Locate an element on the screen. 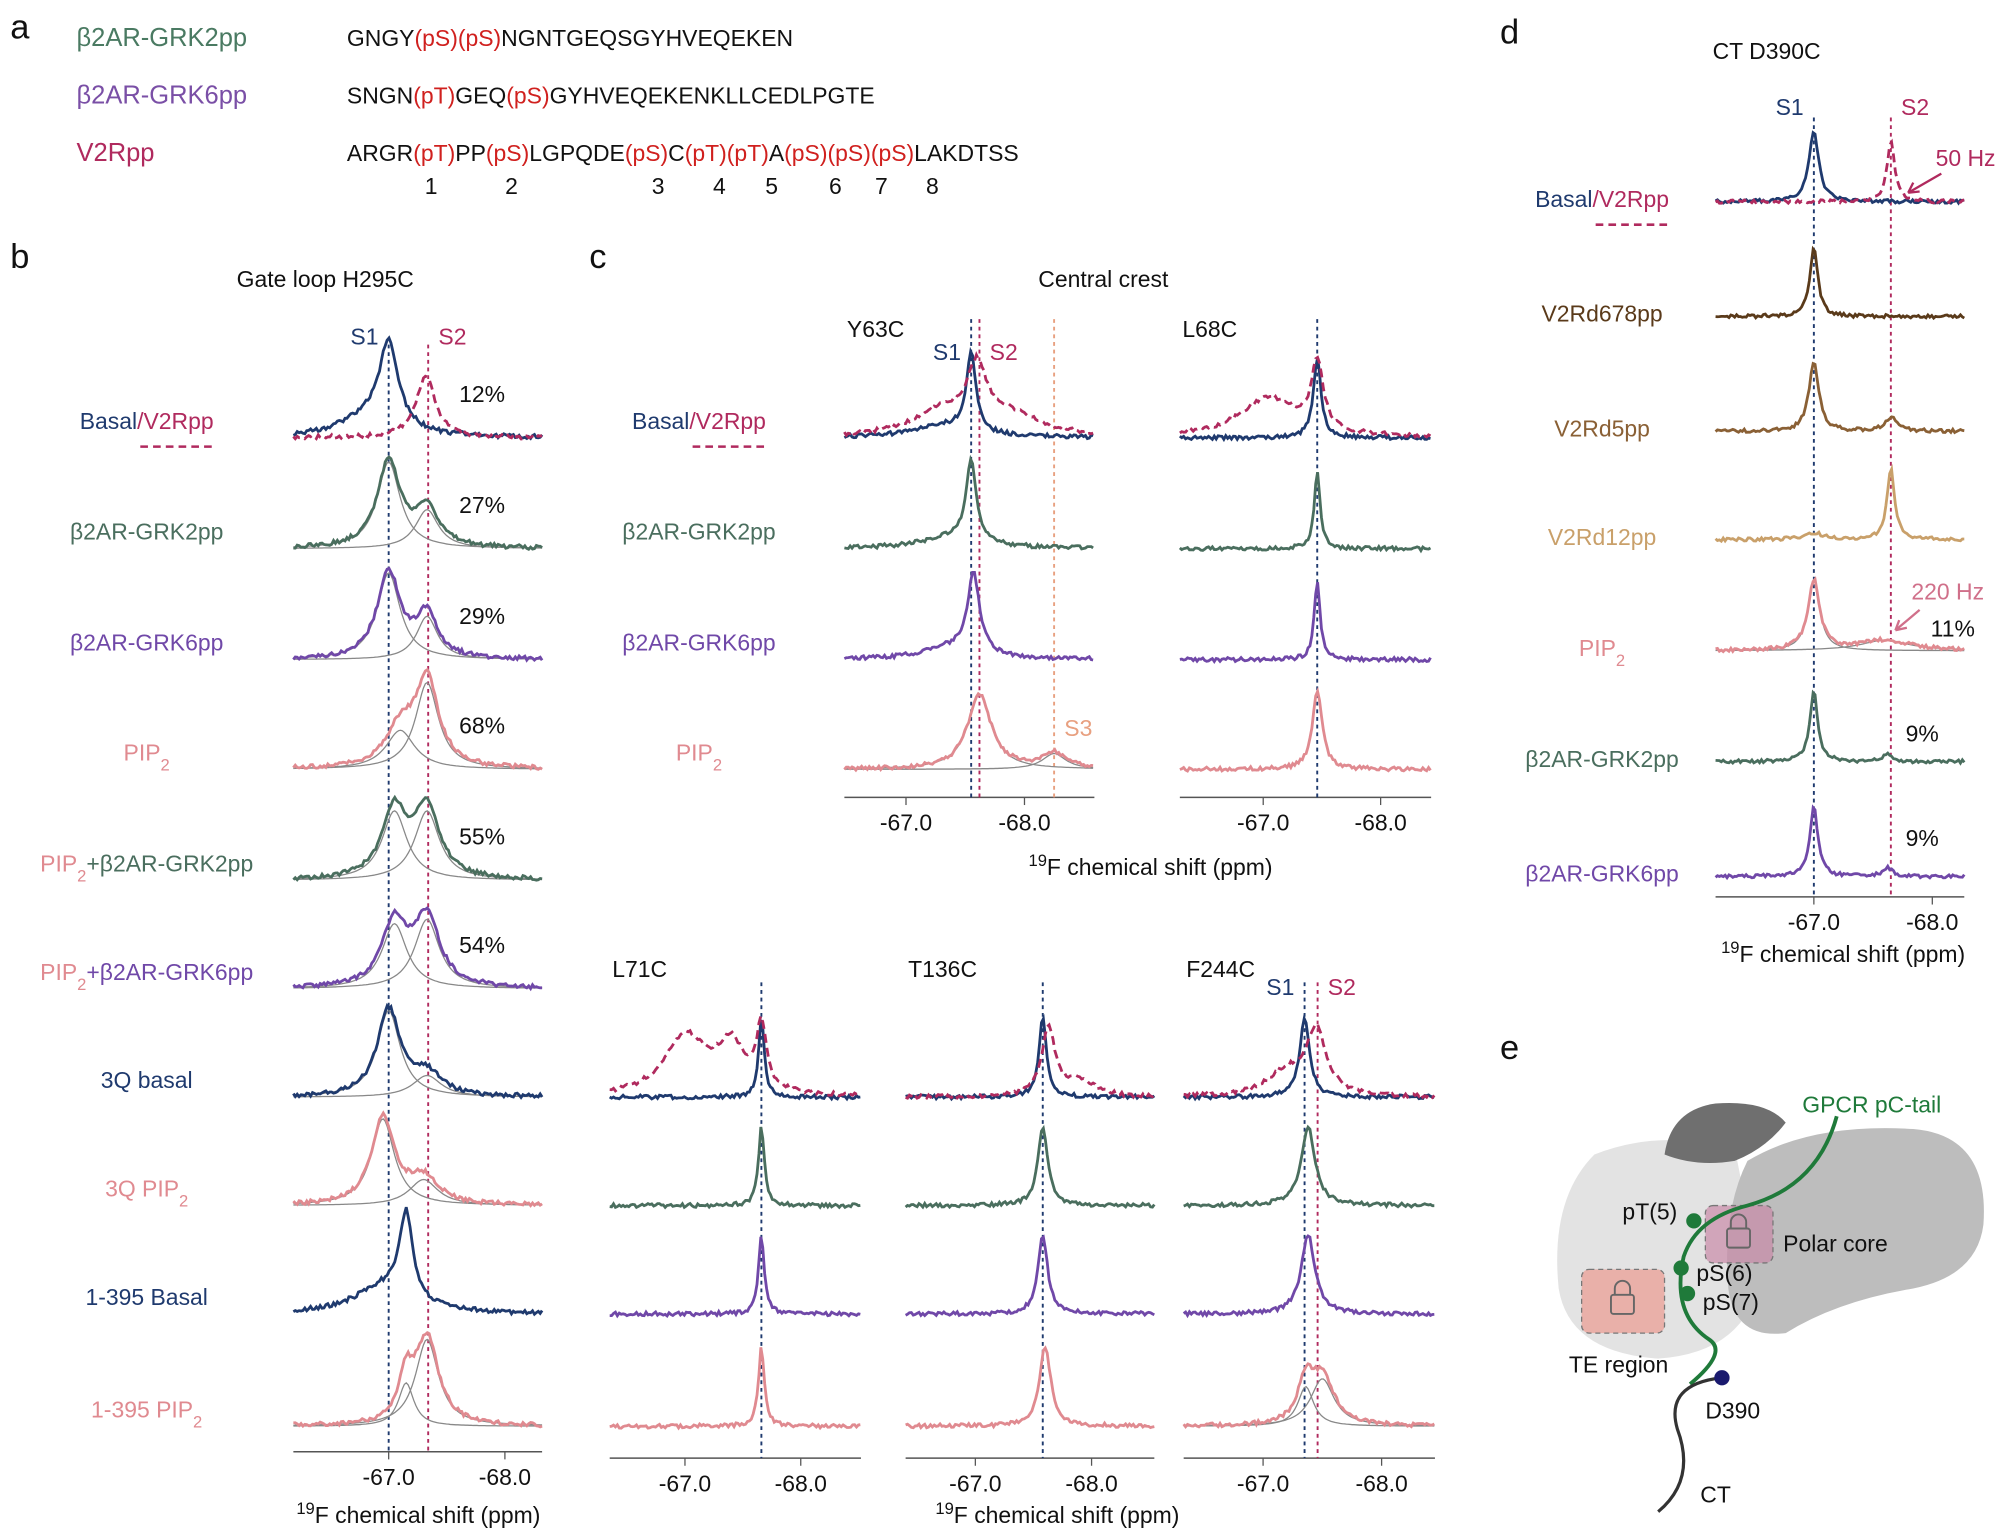  panel-title: Central crest is located at coordinates (1103, 279).